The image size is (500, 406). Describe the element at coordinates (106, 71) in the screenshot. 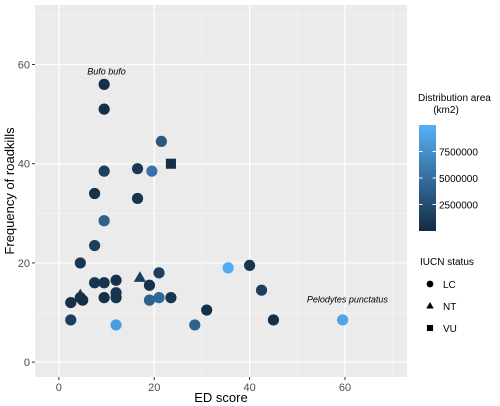

I see `point-annotation: Bufo bufo` at that location.